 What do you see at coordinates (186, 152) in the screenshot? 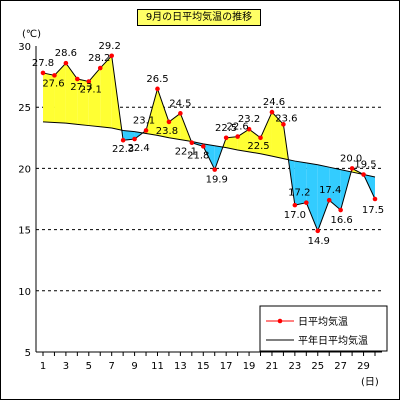
I see `data-label-day-14: 22.1` at bounding box center [186, 152].